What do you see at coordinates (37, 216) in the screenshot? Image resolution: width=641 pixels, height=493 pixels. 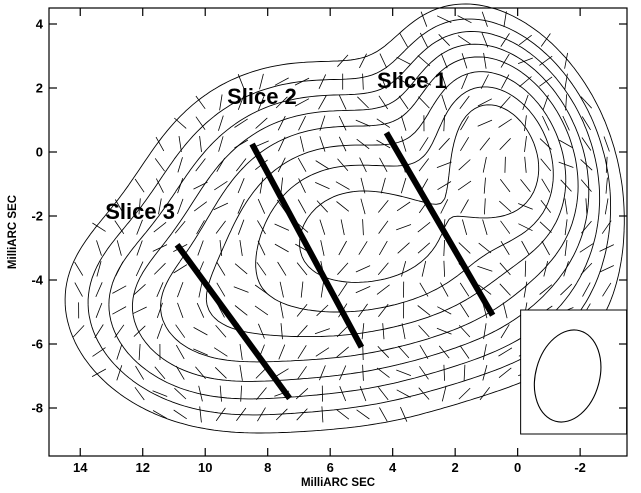 I see `y-tick-label: -2` at bounding box center [37, 216].